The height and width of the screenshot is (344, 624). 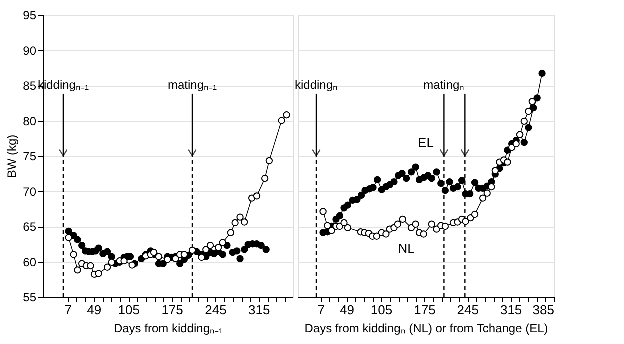 What do you see at coordinates (30, 15) in the screenshot?
I see `y-tick-label: 95` at bounding box center [30, 15].